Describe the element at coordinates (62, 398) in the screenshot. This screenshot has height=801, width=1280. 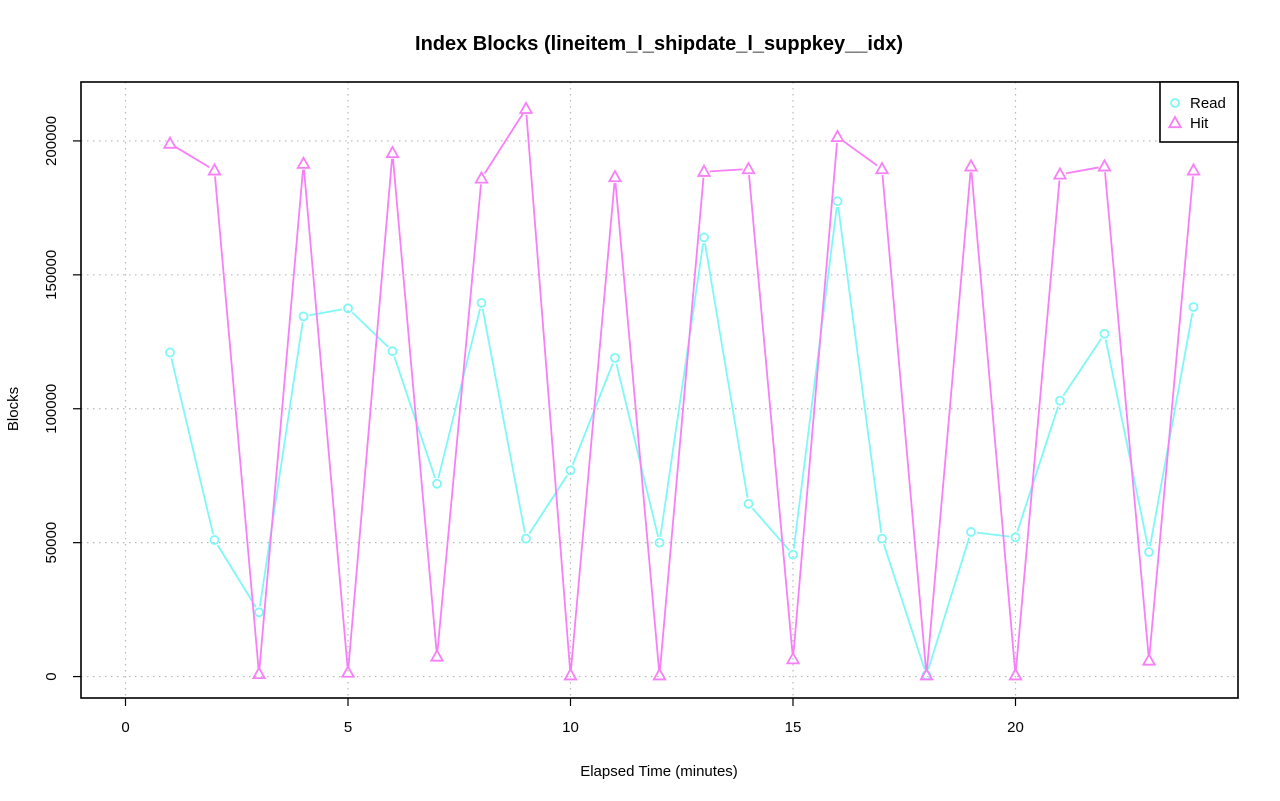
I see `y-axis: 0 50000 100000 150000 200000` at that location.